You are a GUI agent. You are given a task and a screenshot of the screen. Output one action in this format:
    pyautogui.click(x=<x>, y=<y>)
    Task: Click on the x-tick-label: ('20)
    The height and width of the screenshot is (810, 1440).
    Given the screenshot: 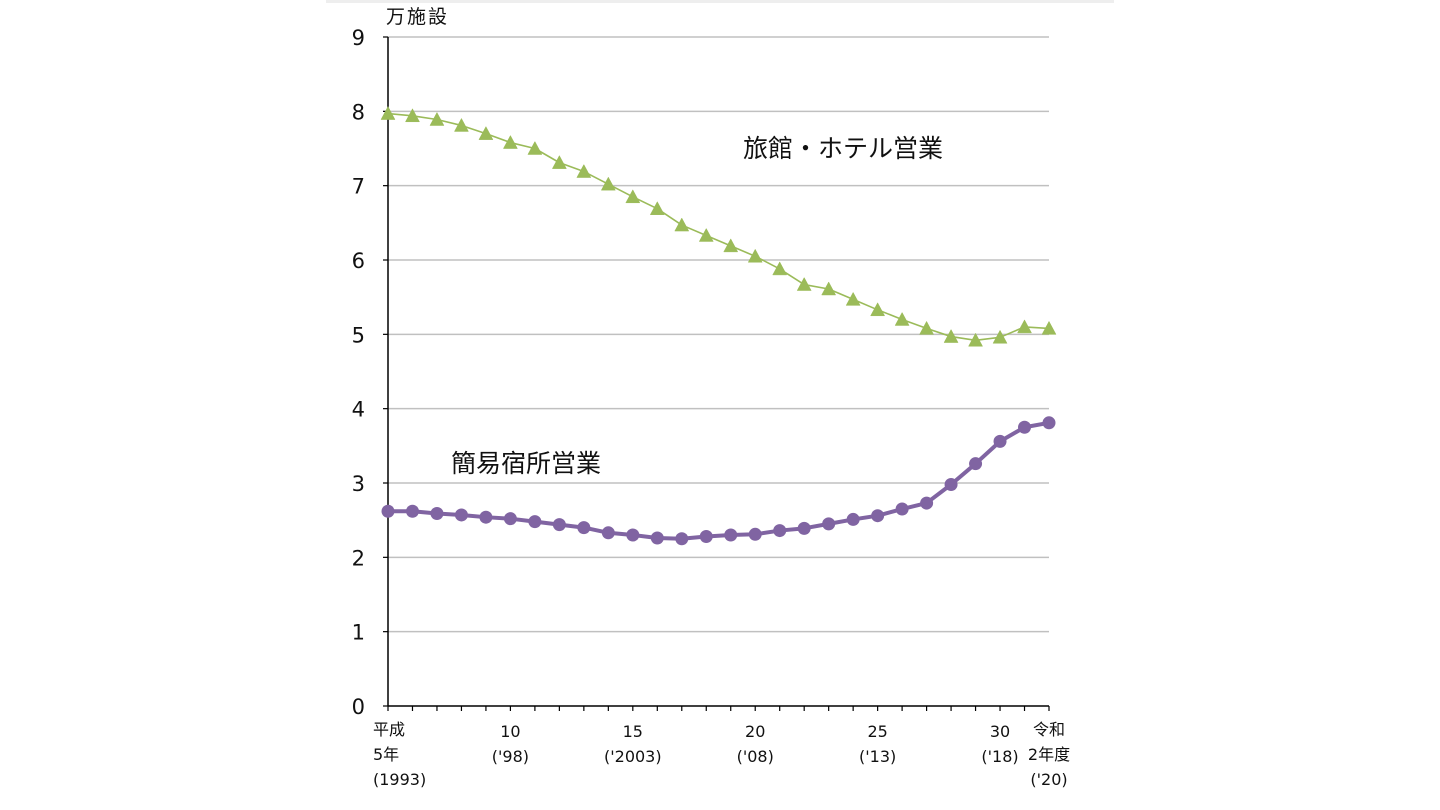 What is the action you would take?
    pyautogui.click(x=1048, y=779)
    